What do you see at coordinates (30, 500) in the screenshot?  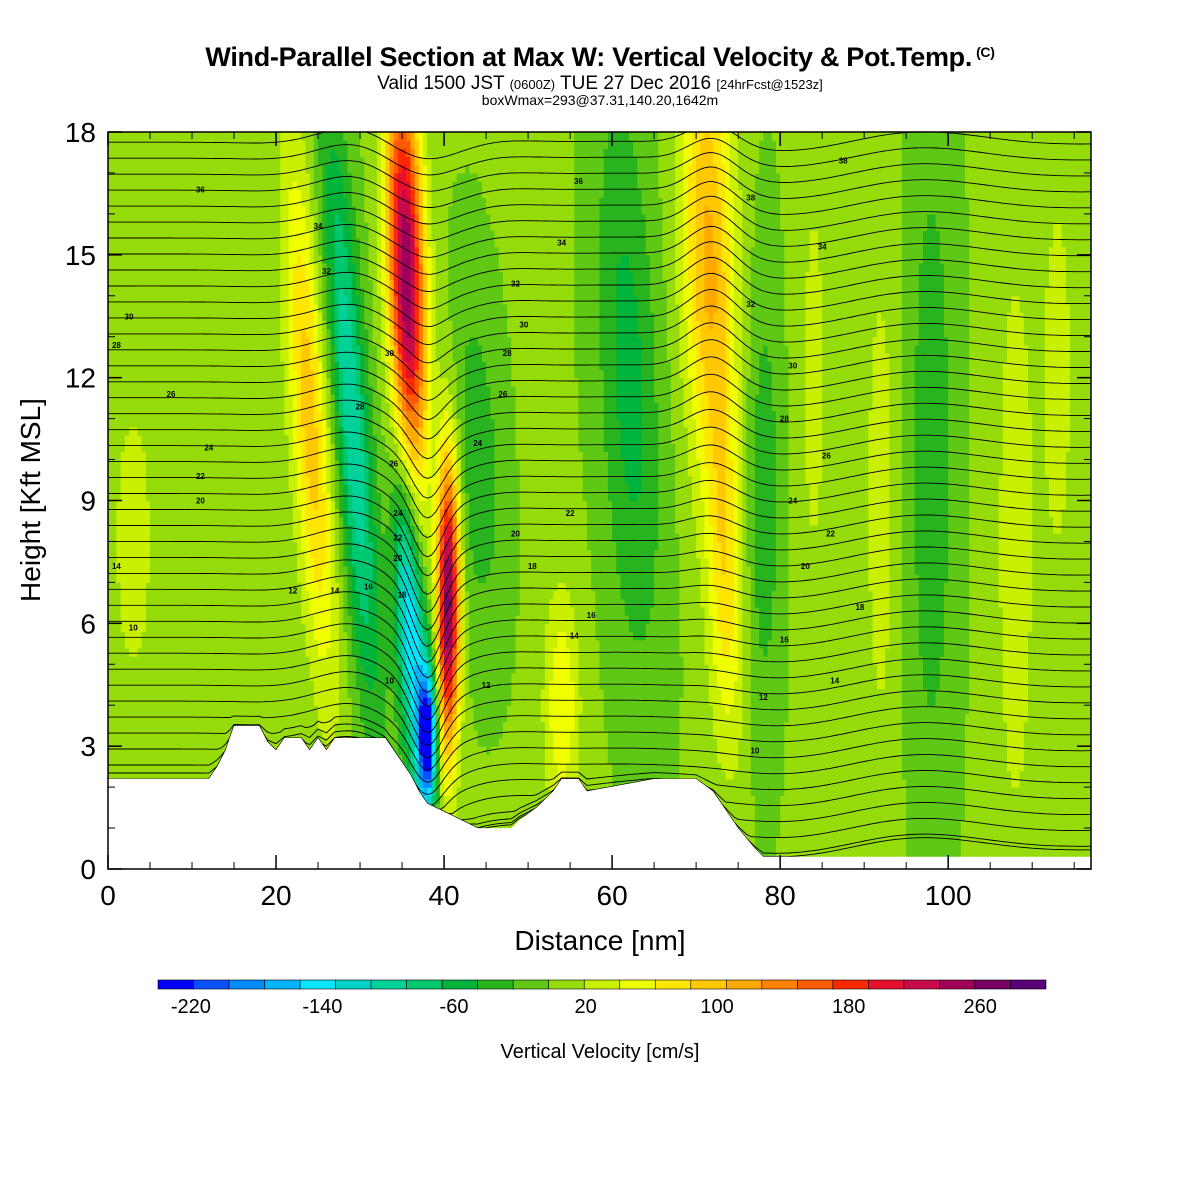 I see `y-axis-label: Height [Kft MSL]` at bounding box center [30, 500].